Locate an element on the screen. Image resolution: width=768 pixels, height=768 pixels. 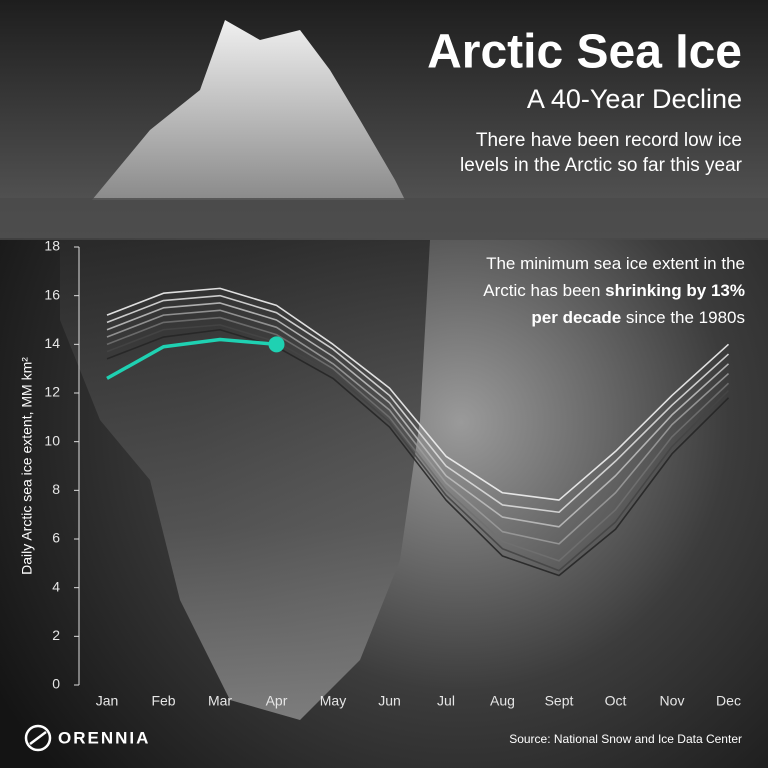
annotation-text: Arctic has been is located at coordinates (544, 290).